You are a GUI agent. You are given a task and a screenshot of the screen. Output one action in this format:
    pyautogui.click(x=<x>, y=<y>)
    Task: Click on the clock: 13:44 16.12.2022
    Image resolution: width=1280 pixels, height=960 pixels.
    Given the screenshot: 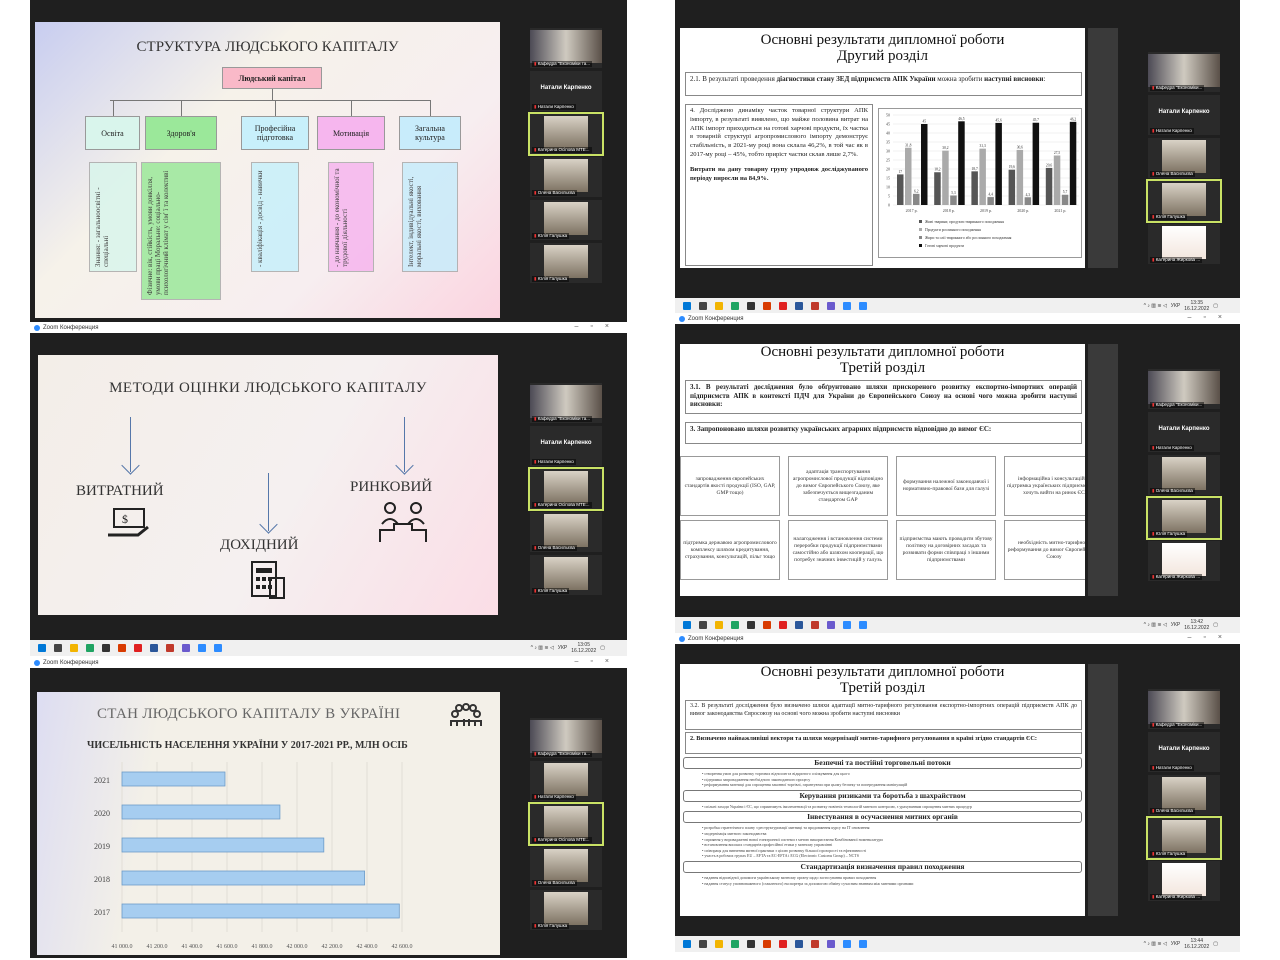 What is the action you would take?
    pyautogui.click(x=1196, y=944)
    